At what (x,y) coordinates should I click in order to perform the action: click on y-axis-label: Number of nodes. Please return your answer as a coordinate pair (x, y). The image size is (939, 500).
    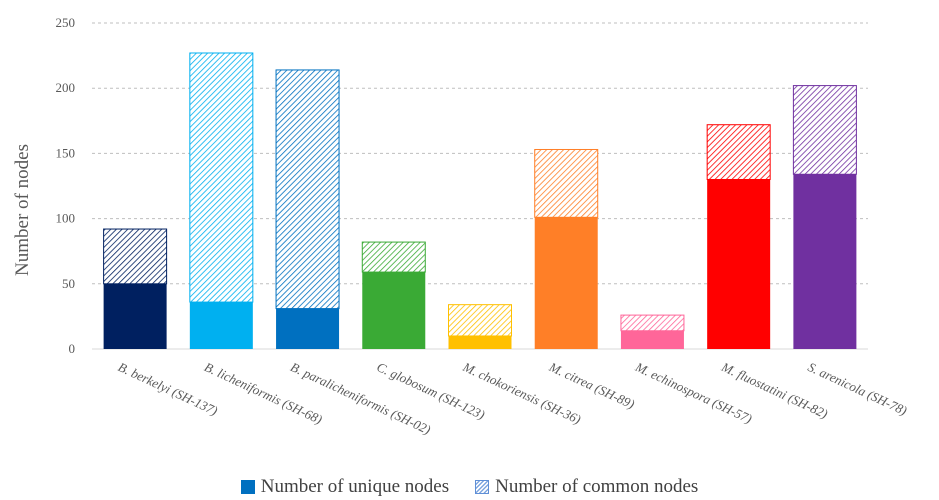
    Looking at the image, I should click on (22, 210).